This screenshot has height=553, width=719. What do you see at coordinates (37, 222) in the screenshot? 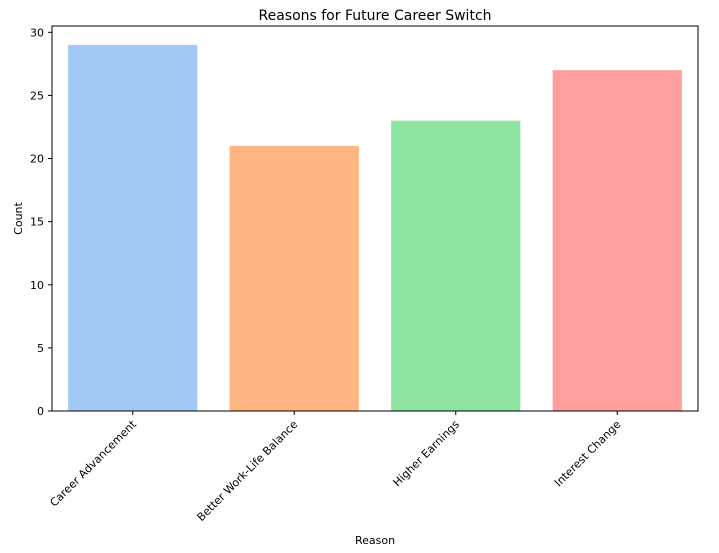
I see `y-tick-label: 15` at bounding box center [37, 222].